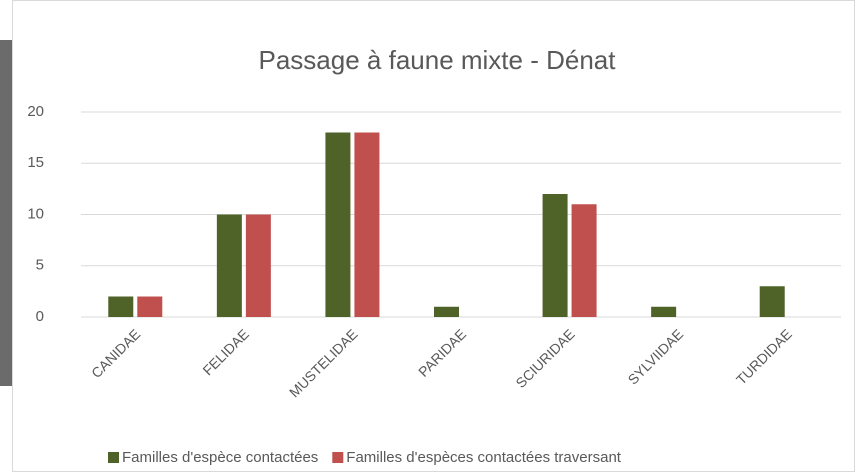  Describe the element at coordinates (40, 316) in the screenshot. I see `y-tick-label: 0` at that location.